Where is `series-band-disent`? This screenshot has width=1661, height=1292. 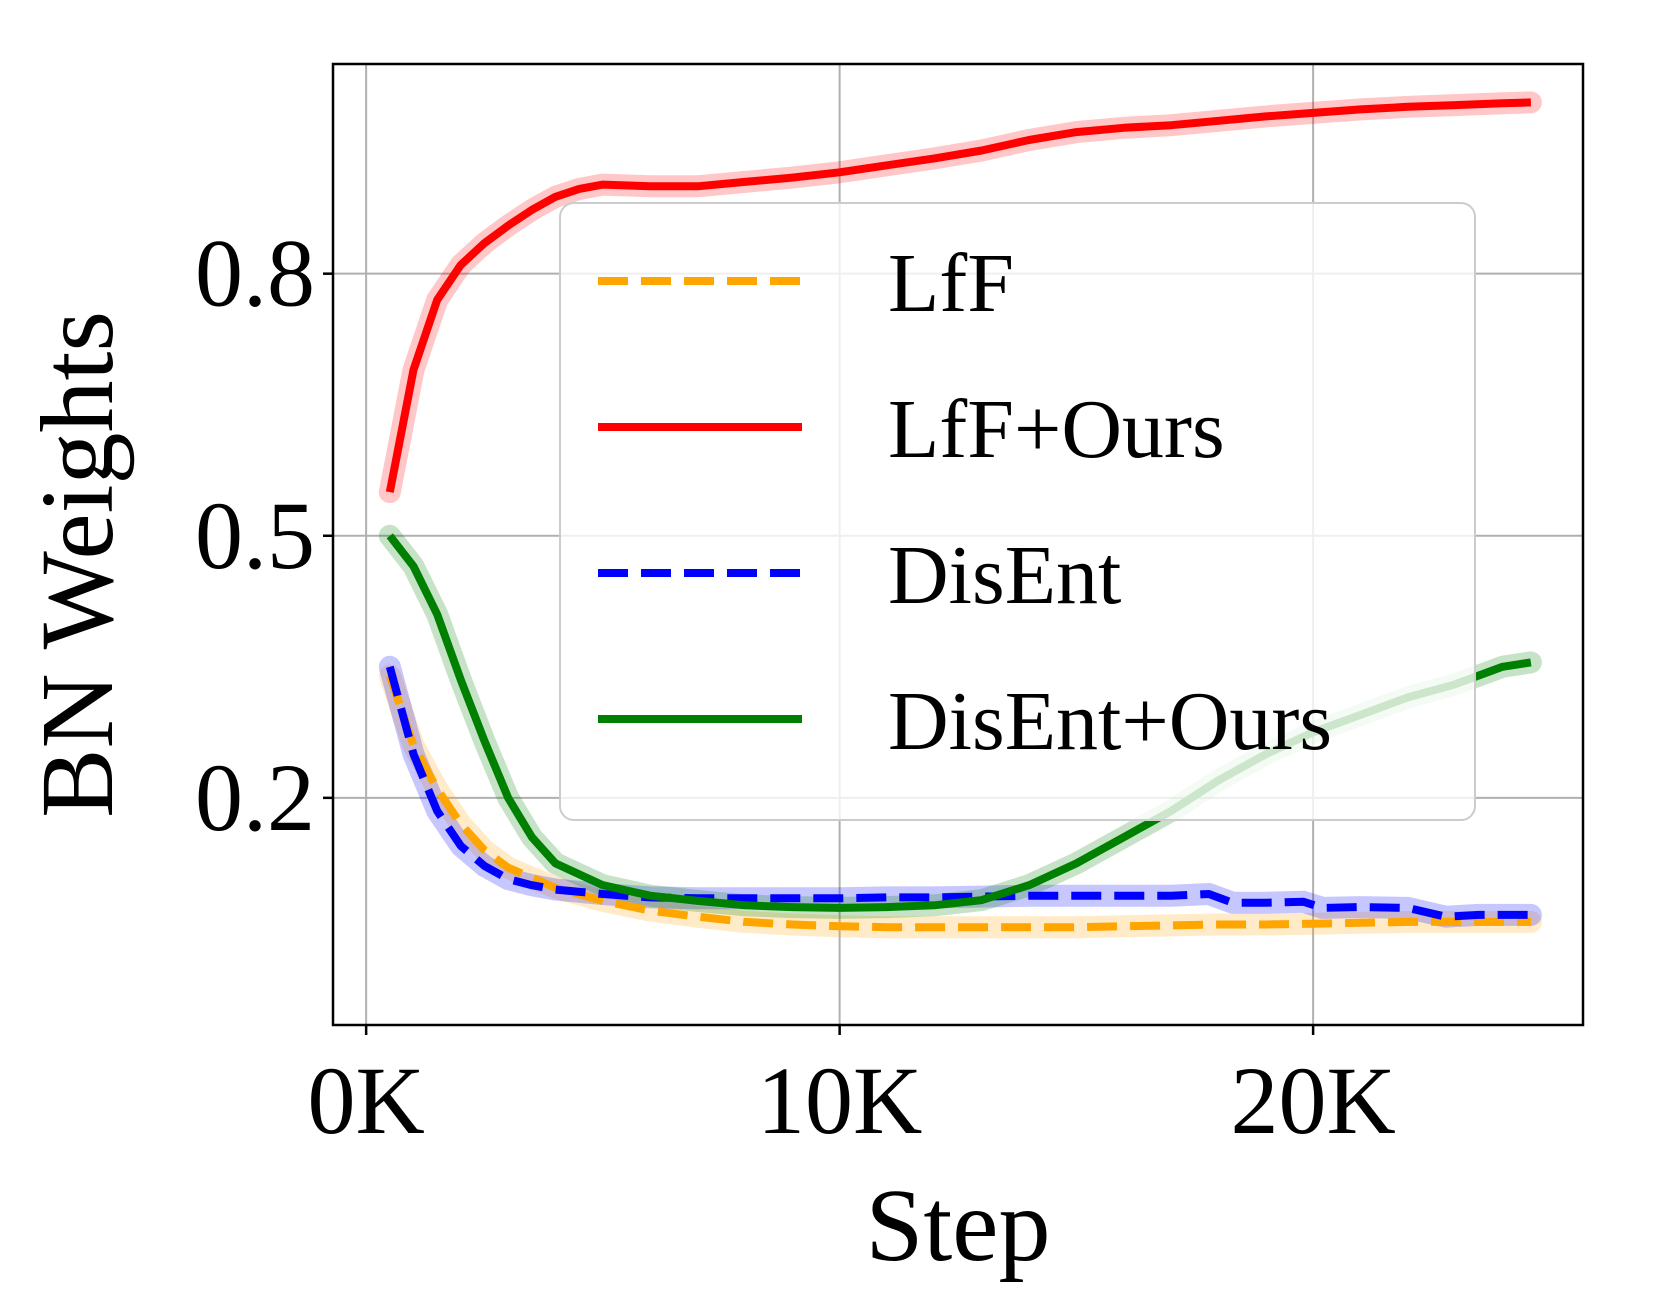 series-band-disent is located at coordinates (960, 791).